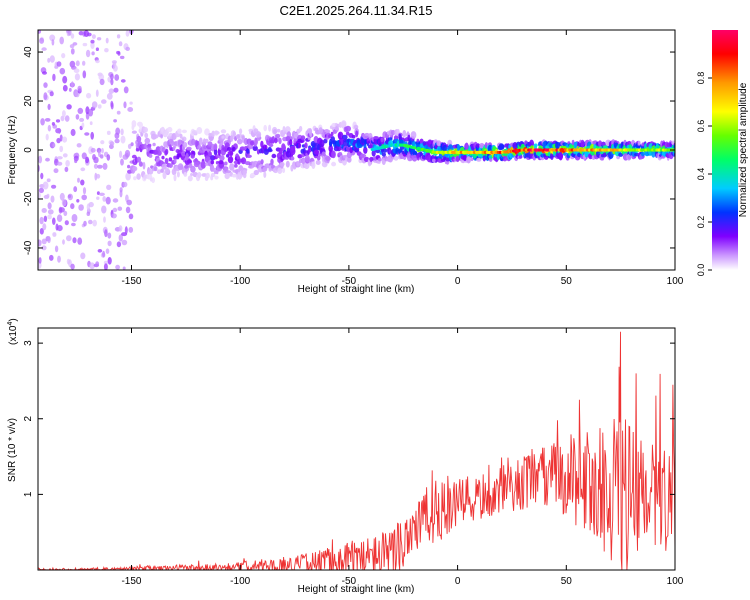 The image size is (750, 600). Describe the element at coordinates (701, 222) in the screenshot. I see `colorbar-tick-label: 0.2` at that location.